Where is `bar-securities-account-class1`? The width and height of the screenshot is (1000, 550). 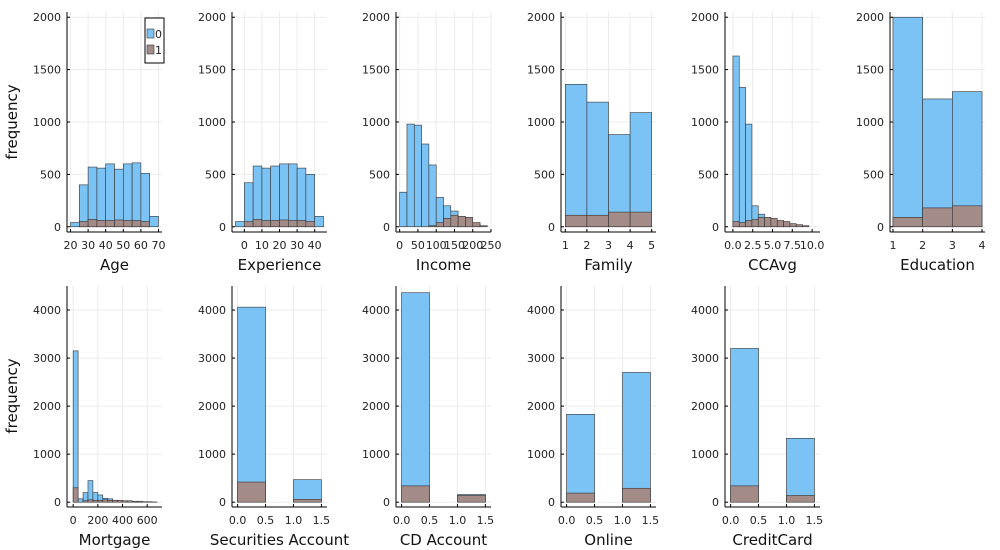 bar-securities-account-class1 is located at coordinates (307, 501).